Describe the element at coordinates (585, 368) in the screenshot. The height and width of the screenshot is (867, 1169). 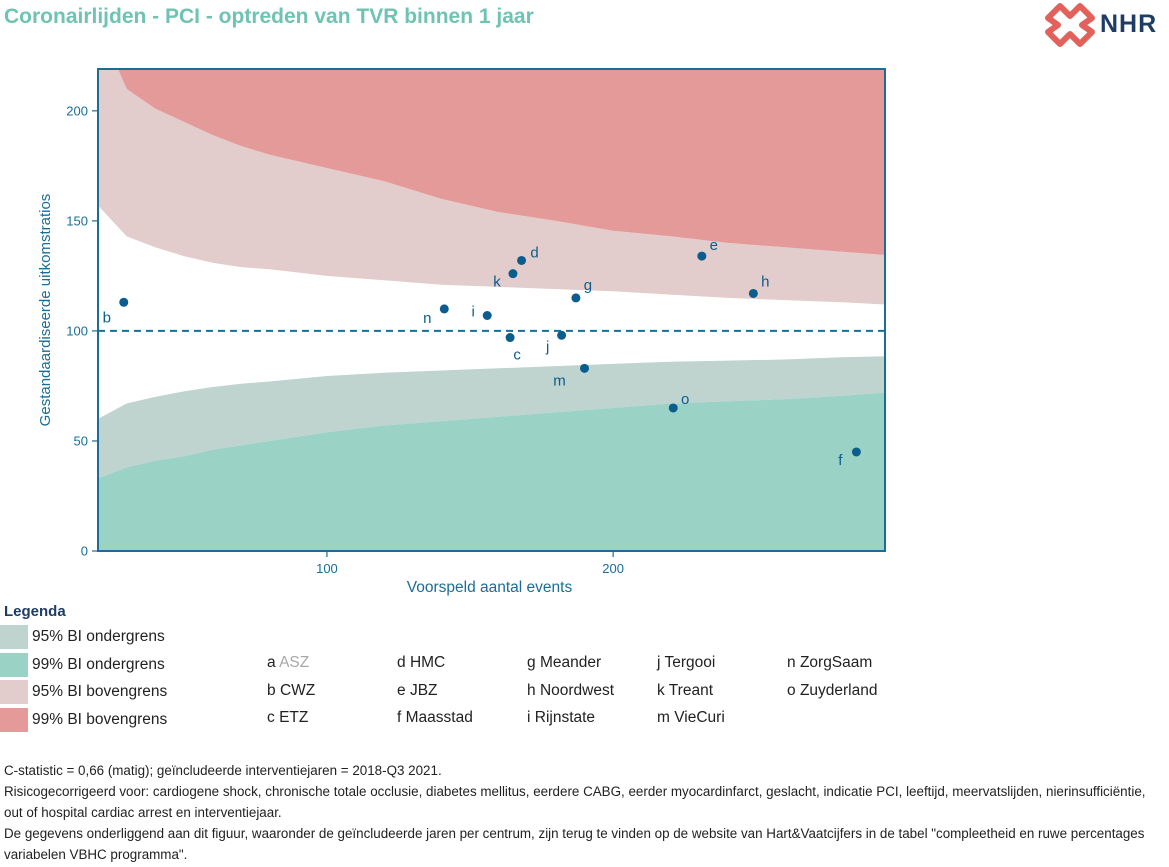
I see `data-point-m` at that location.